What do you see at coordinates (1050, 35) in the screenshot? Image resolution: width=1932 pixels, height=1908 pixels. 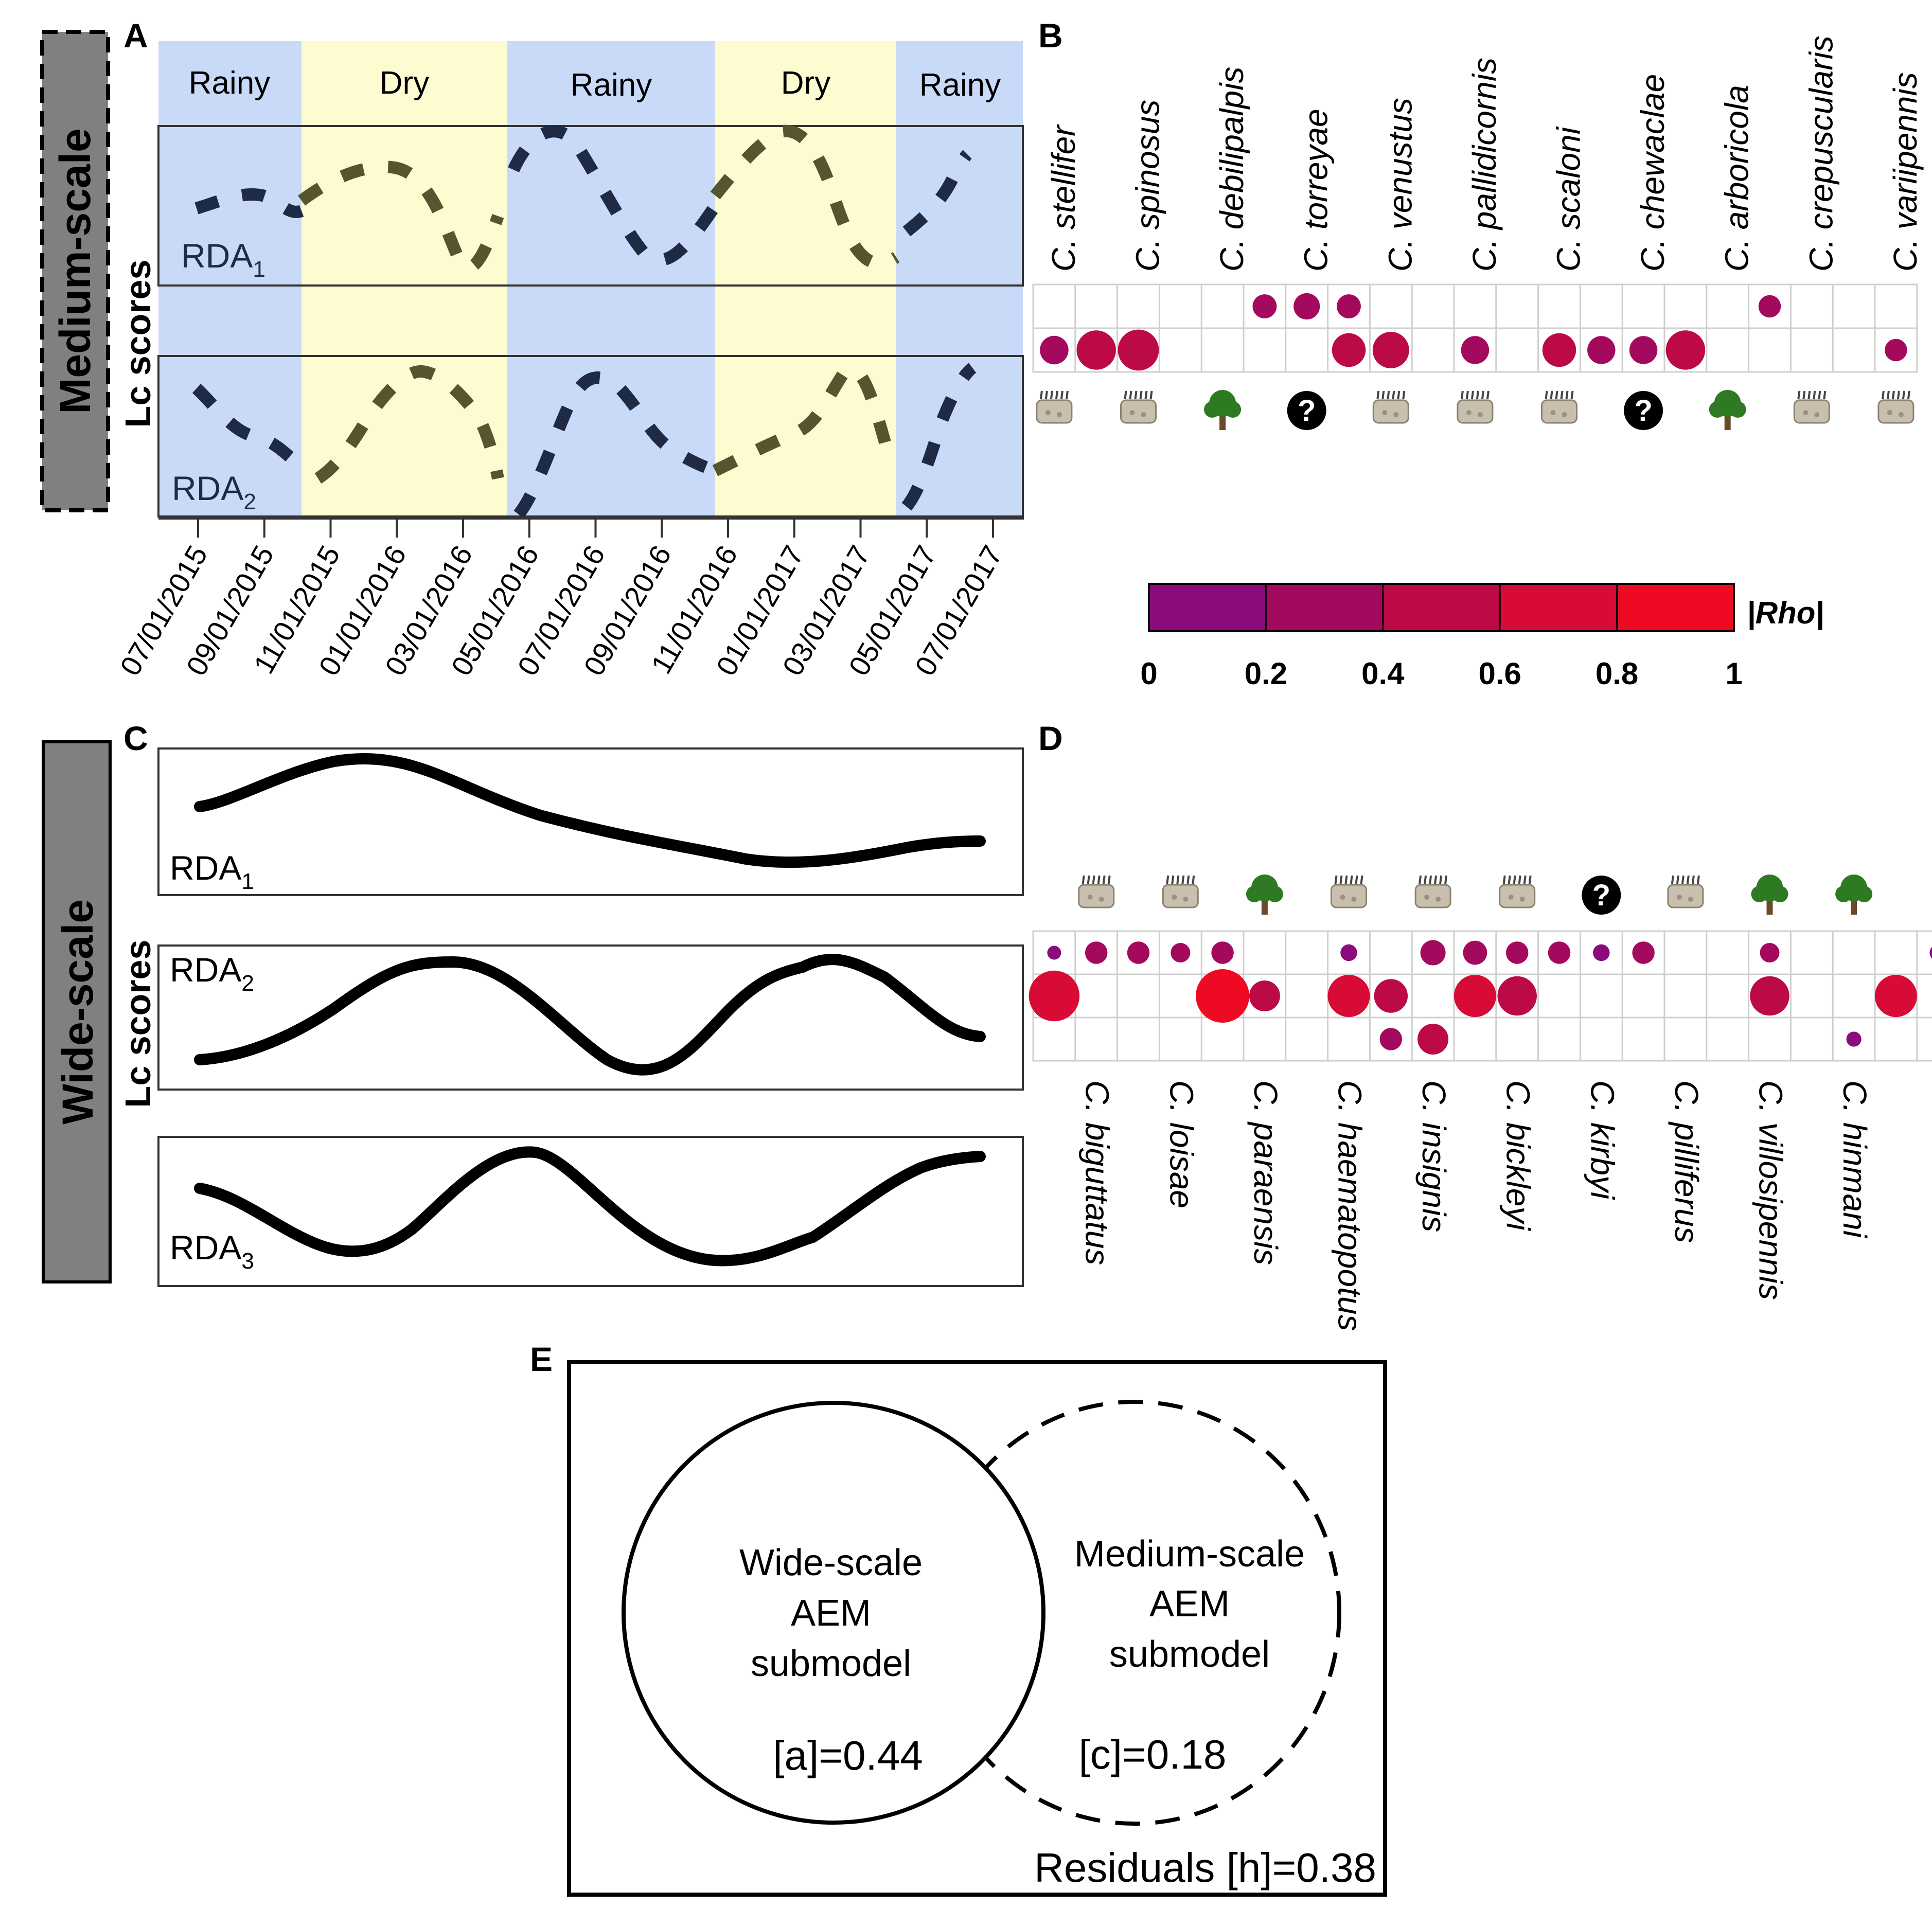 I see `panel-letter-b: B` at bounding box center [1050, 35].